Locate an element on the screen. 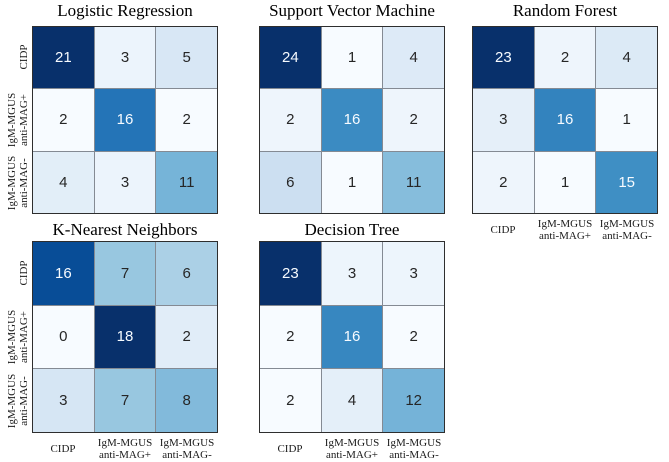  cell-r1c0: 0 is located at coordinates (63, 337).